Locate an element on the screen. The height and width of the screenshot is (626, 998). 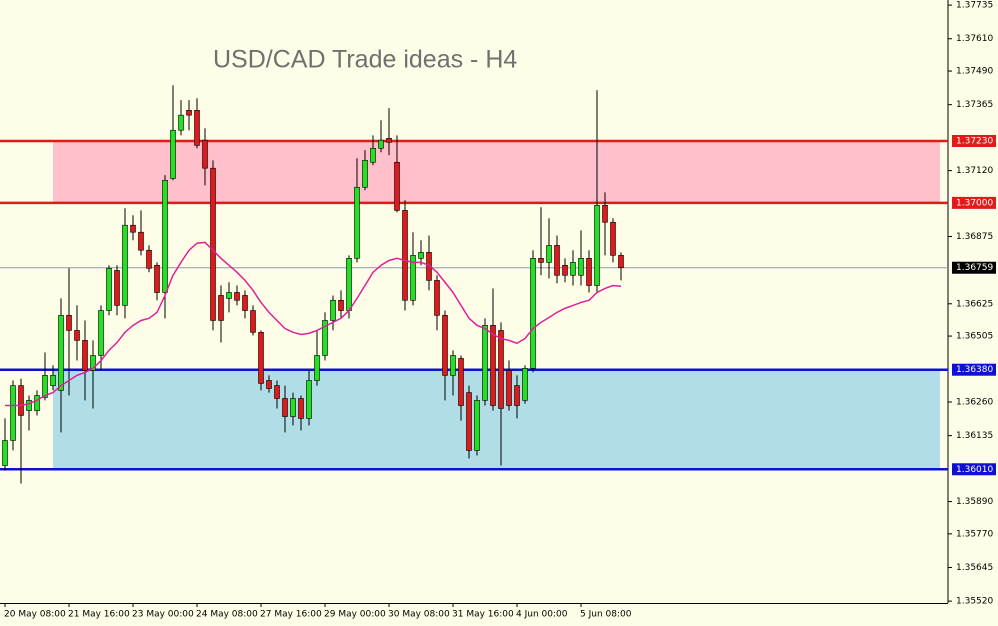
y-tick-label: 1.37365 is located at coordinates (974, 105).